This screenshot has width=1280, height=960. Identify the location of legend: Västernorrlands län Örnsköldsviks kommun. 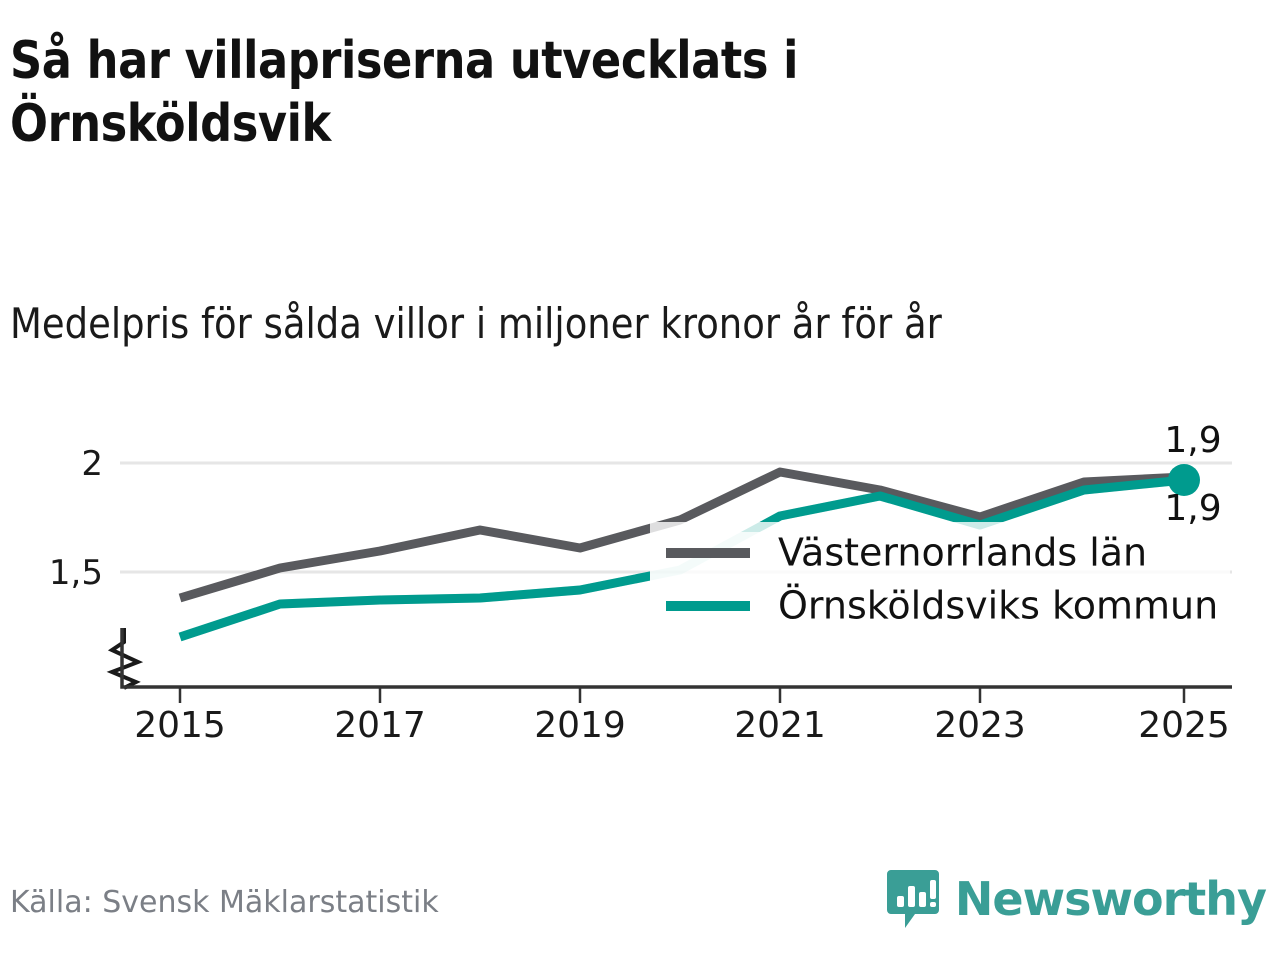
(940, 577).